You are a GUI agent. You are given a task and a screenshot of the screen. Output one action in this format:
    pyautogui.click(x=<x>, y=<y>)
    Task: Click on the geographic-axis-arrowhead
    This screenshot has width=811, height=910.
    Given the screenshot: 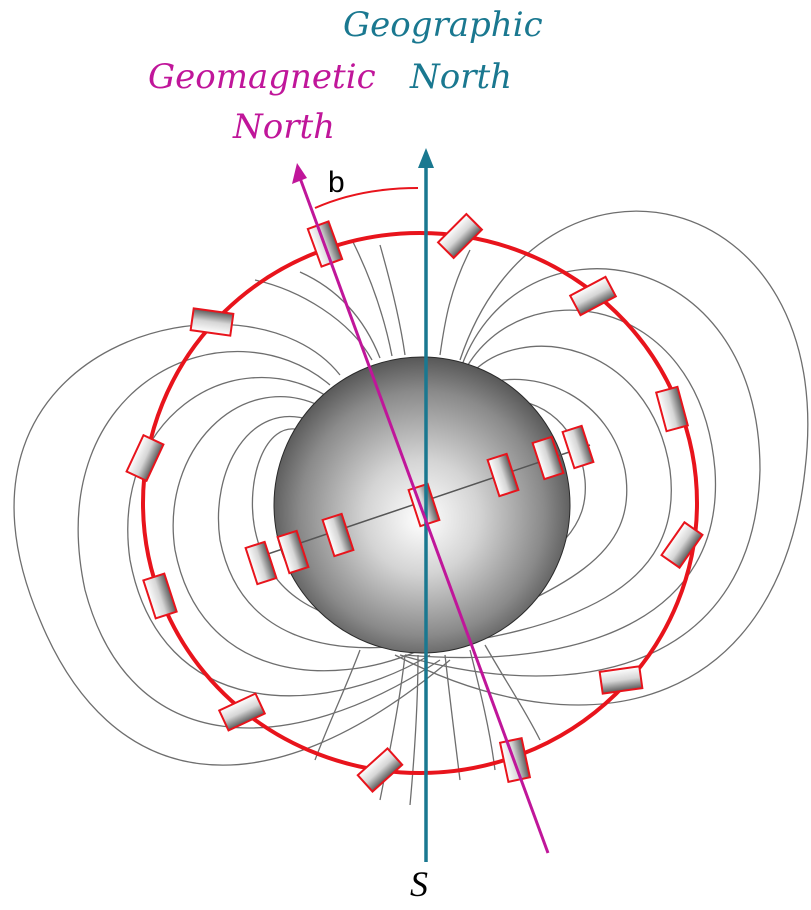 What is the action you would take?
    pyautogui.click(x=426, y=158)
    